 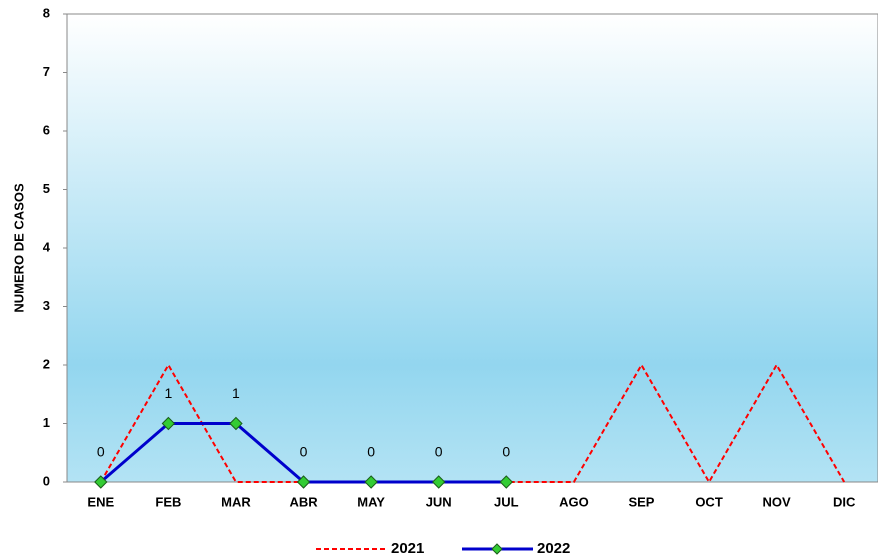 I want to click on y-axis-label: NUMERO DE CASOS, so click(x=18, y=248).